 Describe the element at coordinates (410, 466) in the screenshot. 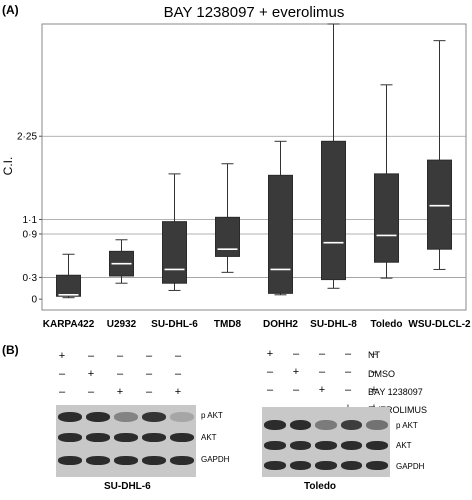

I see `band-label-gapdh-right: GAPDH` at that location.